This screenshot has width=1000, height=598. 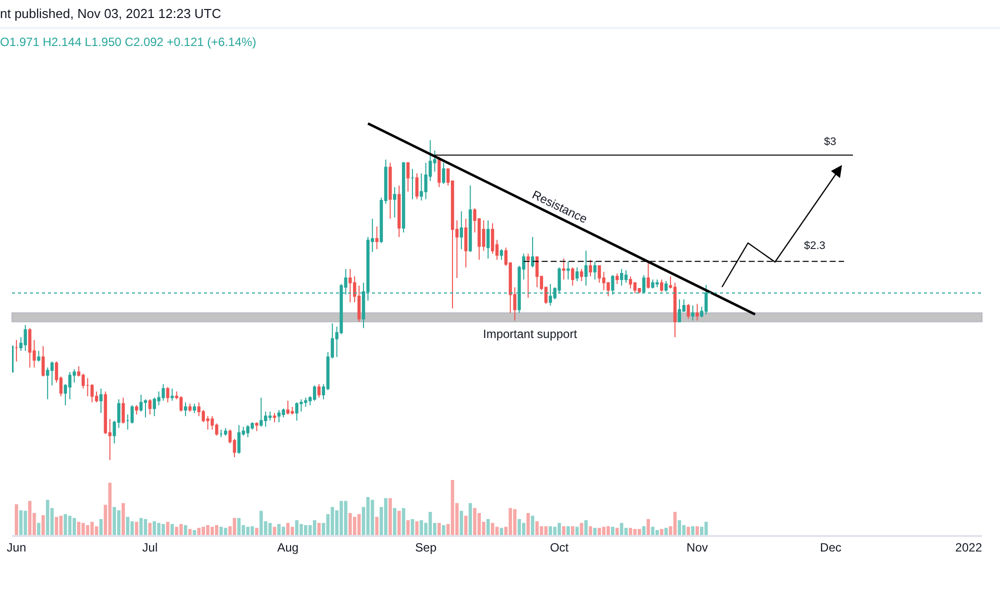 I want to click on x-tick-label: Jul, so click(x=150, y=547).